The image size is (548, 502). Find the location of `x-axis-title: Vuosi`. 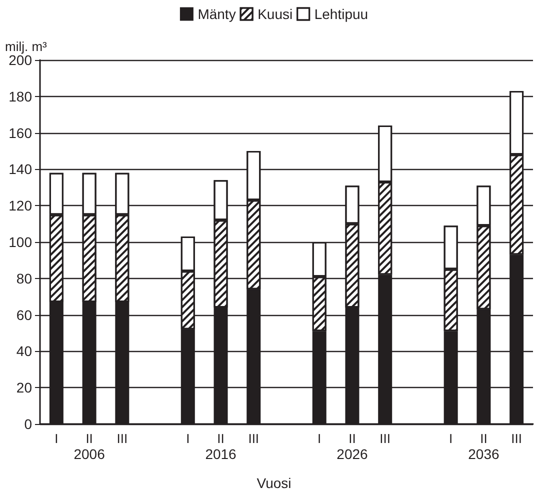

x-axis-title: Vuosi is located at coordinates (274, 483).